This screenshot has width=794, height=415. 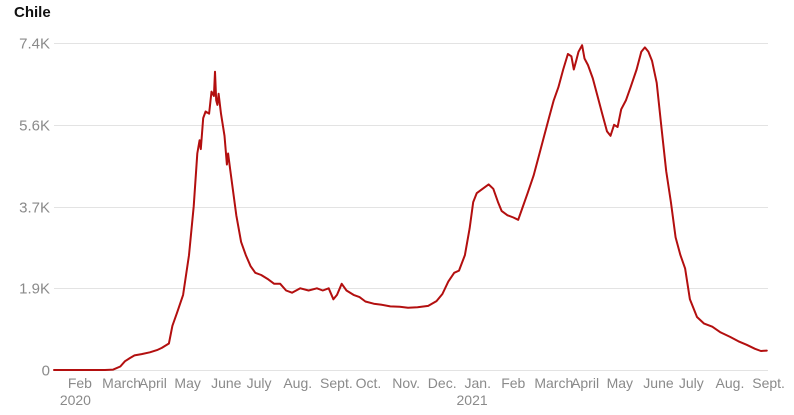 I want to click on x-tick-label: Nov., so click(x=406, y=383).